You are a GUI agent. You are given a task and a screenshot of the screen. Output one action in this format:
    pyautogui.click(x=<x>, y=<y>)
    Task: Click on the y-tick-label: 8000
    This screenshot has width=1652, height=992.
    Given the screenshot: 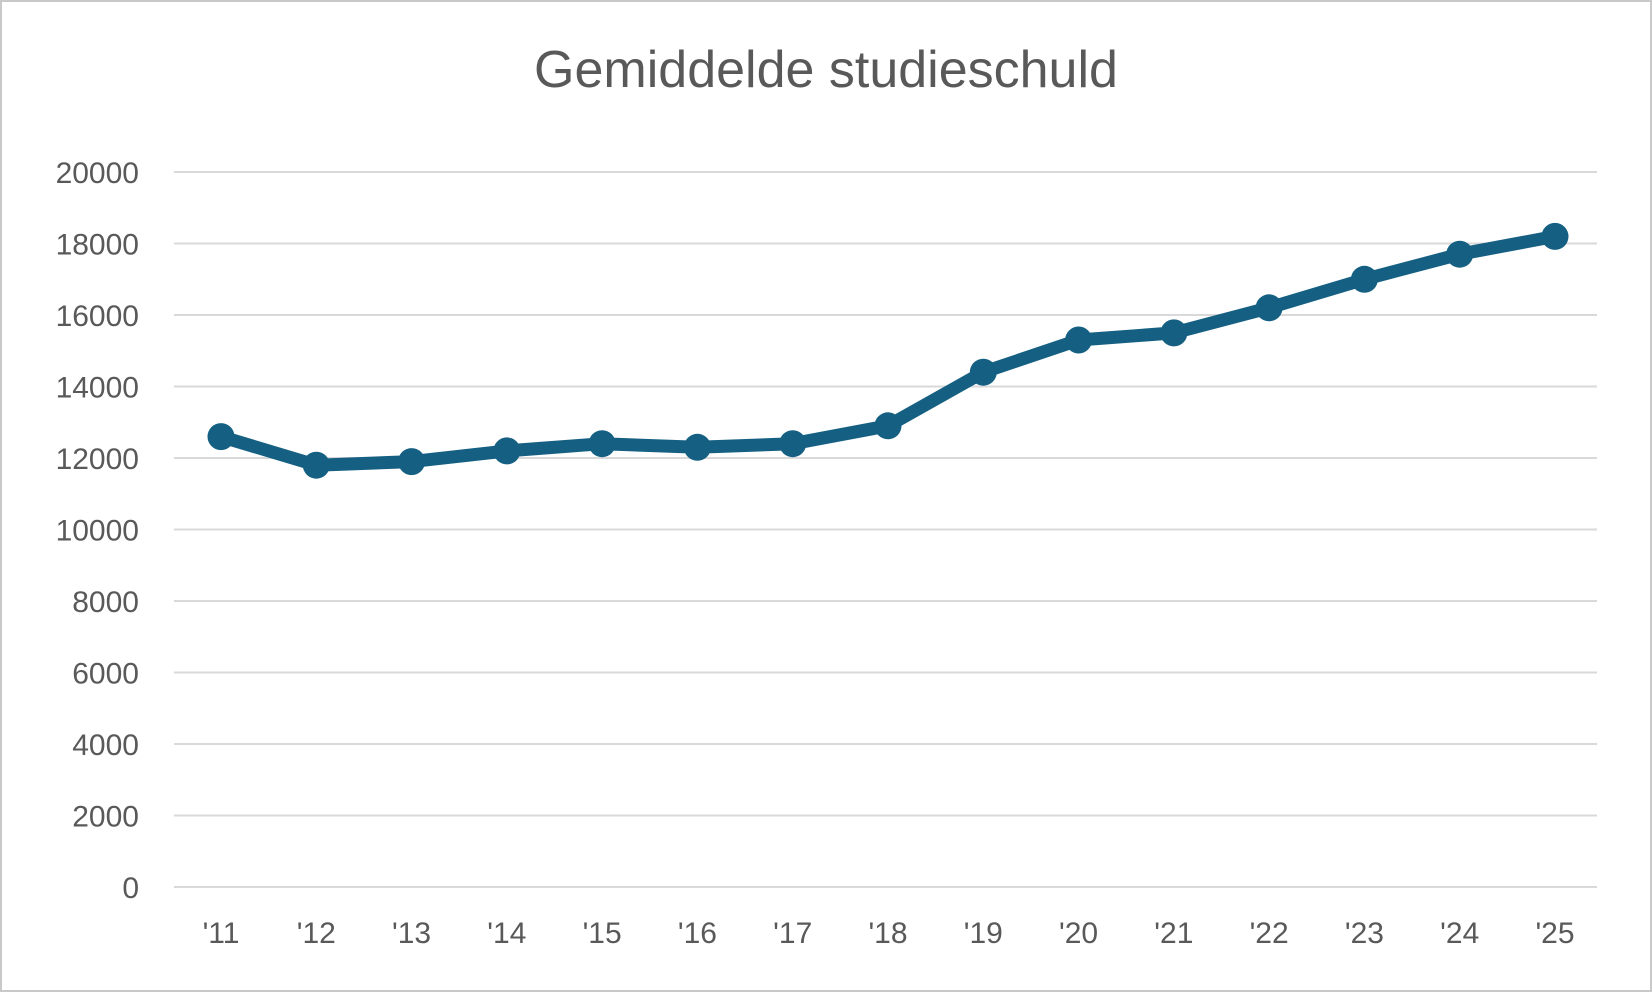 What is the action you would take?
    pyautogui.click(x=105, y=602)
    